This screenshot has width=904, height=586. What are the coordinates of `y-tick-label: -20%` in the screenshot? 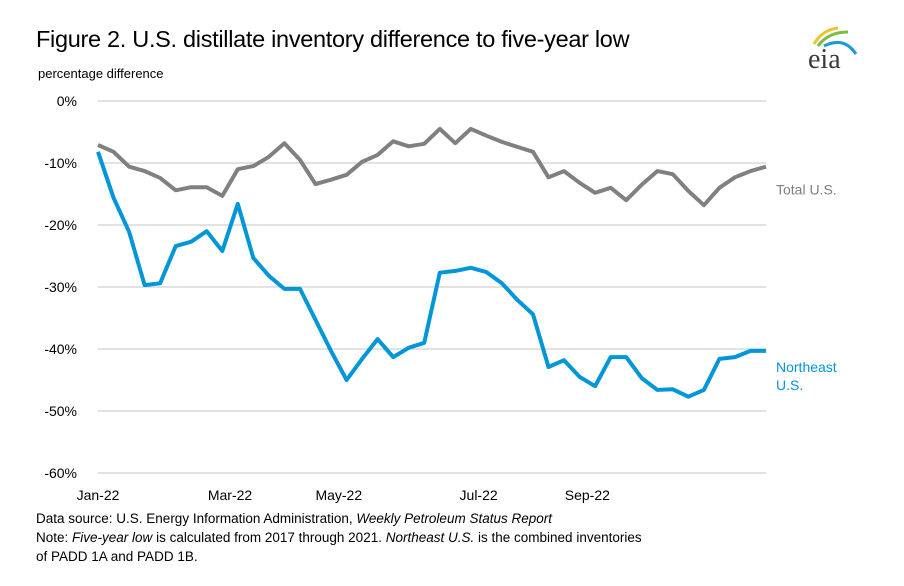 It's located at (60, 225).